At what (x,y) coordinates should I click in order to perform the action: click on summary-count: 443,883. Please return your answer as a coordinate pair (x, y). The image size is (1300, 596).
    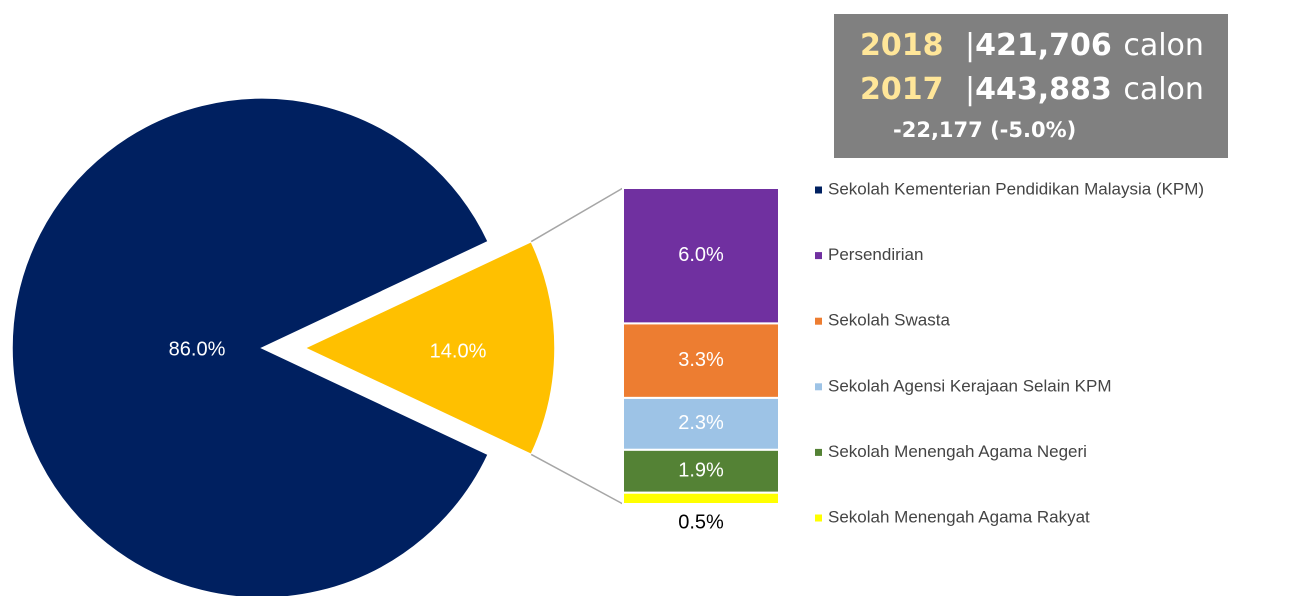
    Looking at the image, I should click on (1043, 89).